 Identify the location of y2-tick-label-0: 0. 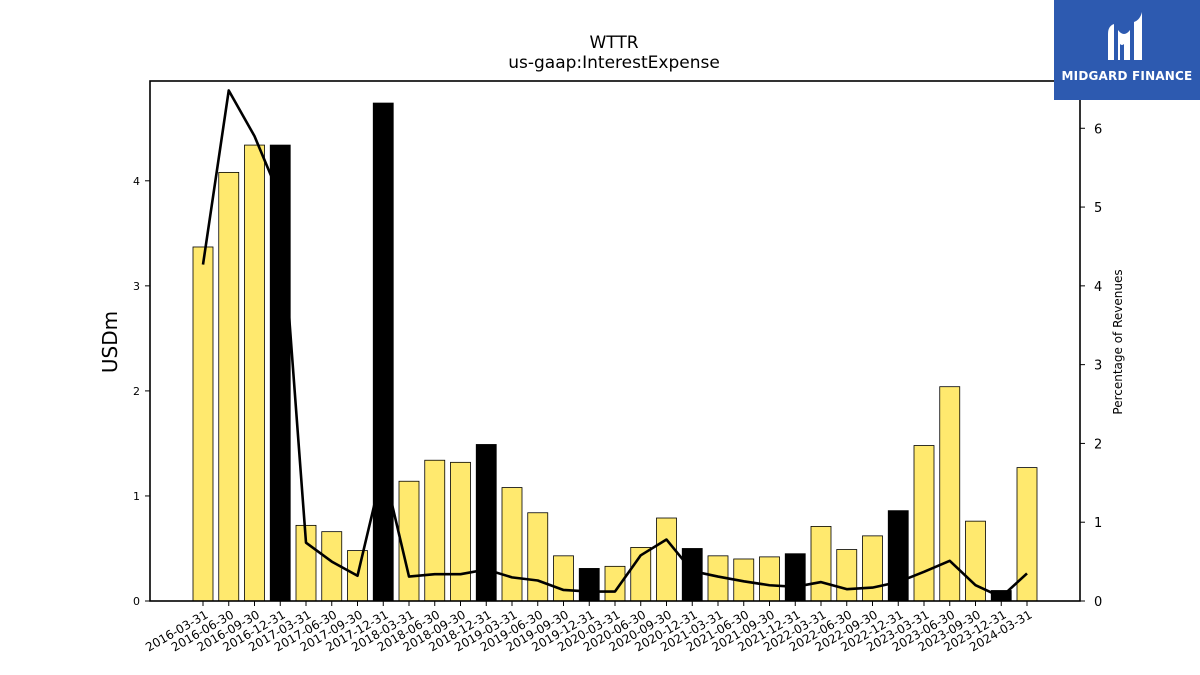
(1098, 602).